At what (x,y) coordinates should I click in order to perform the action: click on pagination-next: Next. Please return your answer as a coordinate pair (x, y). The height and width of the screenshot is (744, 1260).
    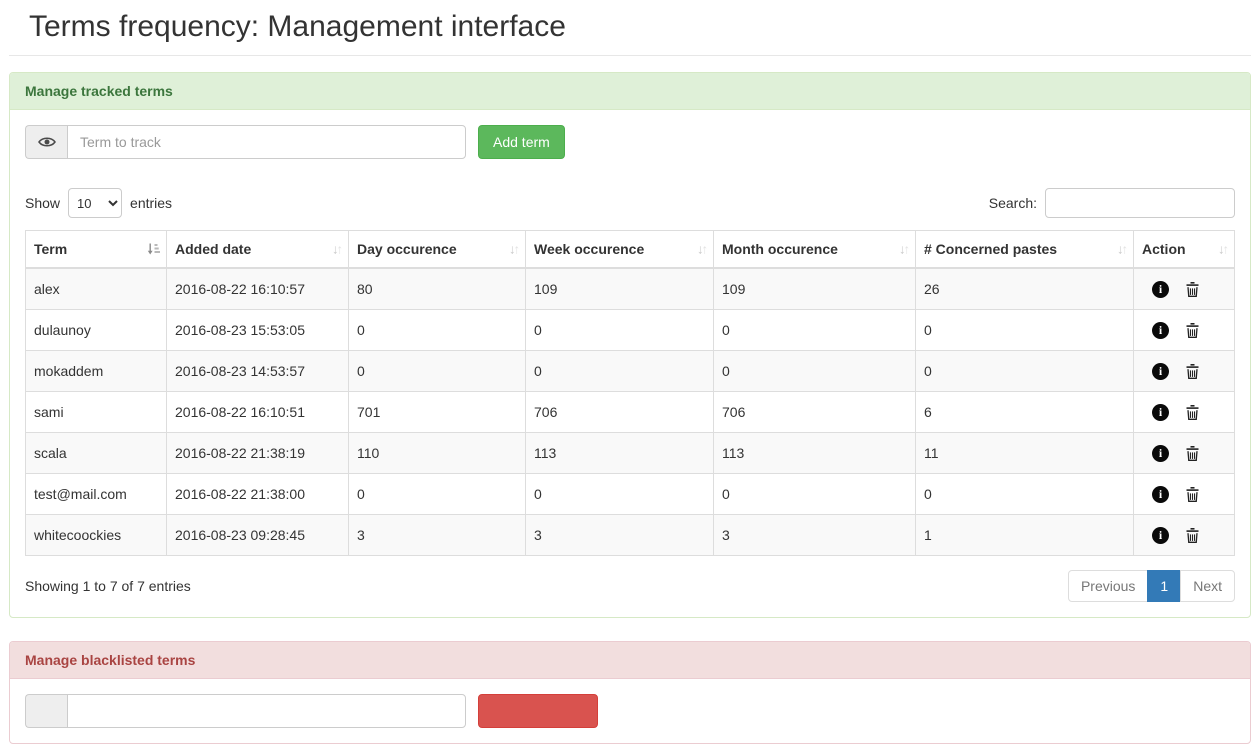
    Looking at the image, I should click on (1207, 586).